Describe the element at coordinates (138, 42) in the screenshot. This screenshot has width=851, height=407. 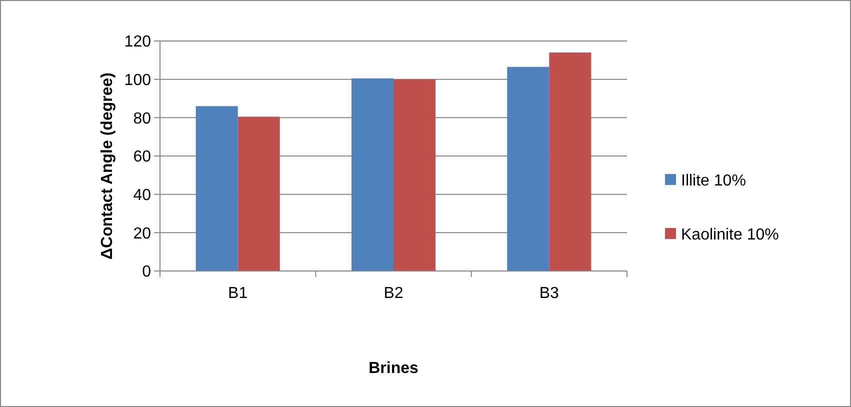
I see `y-tick-label: 120` at that location.